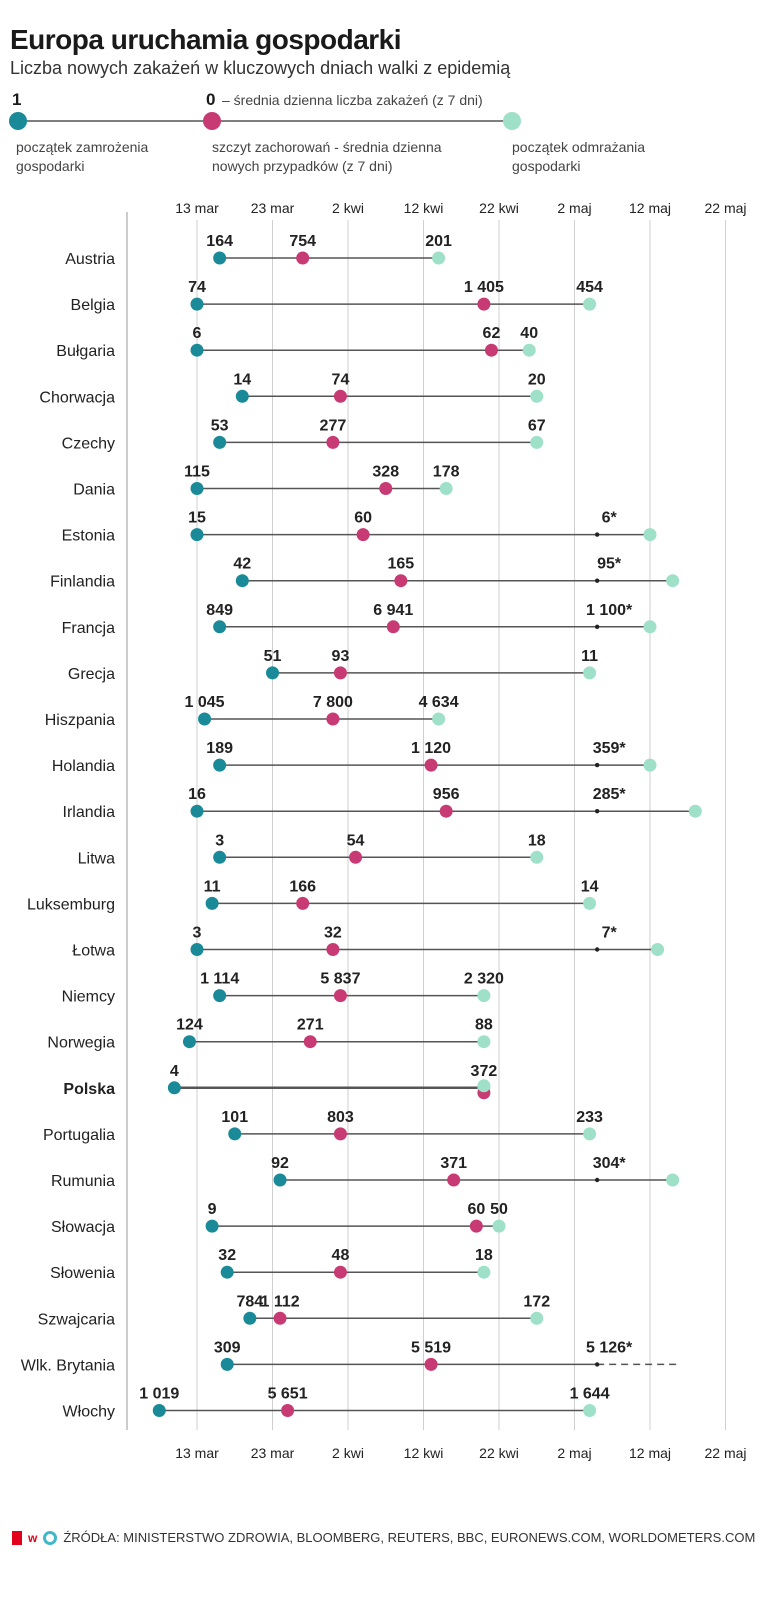  Describe the element at coordinates (212, 121) in the screenshot. I see `legend-peak-dot` at that location.